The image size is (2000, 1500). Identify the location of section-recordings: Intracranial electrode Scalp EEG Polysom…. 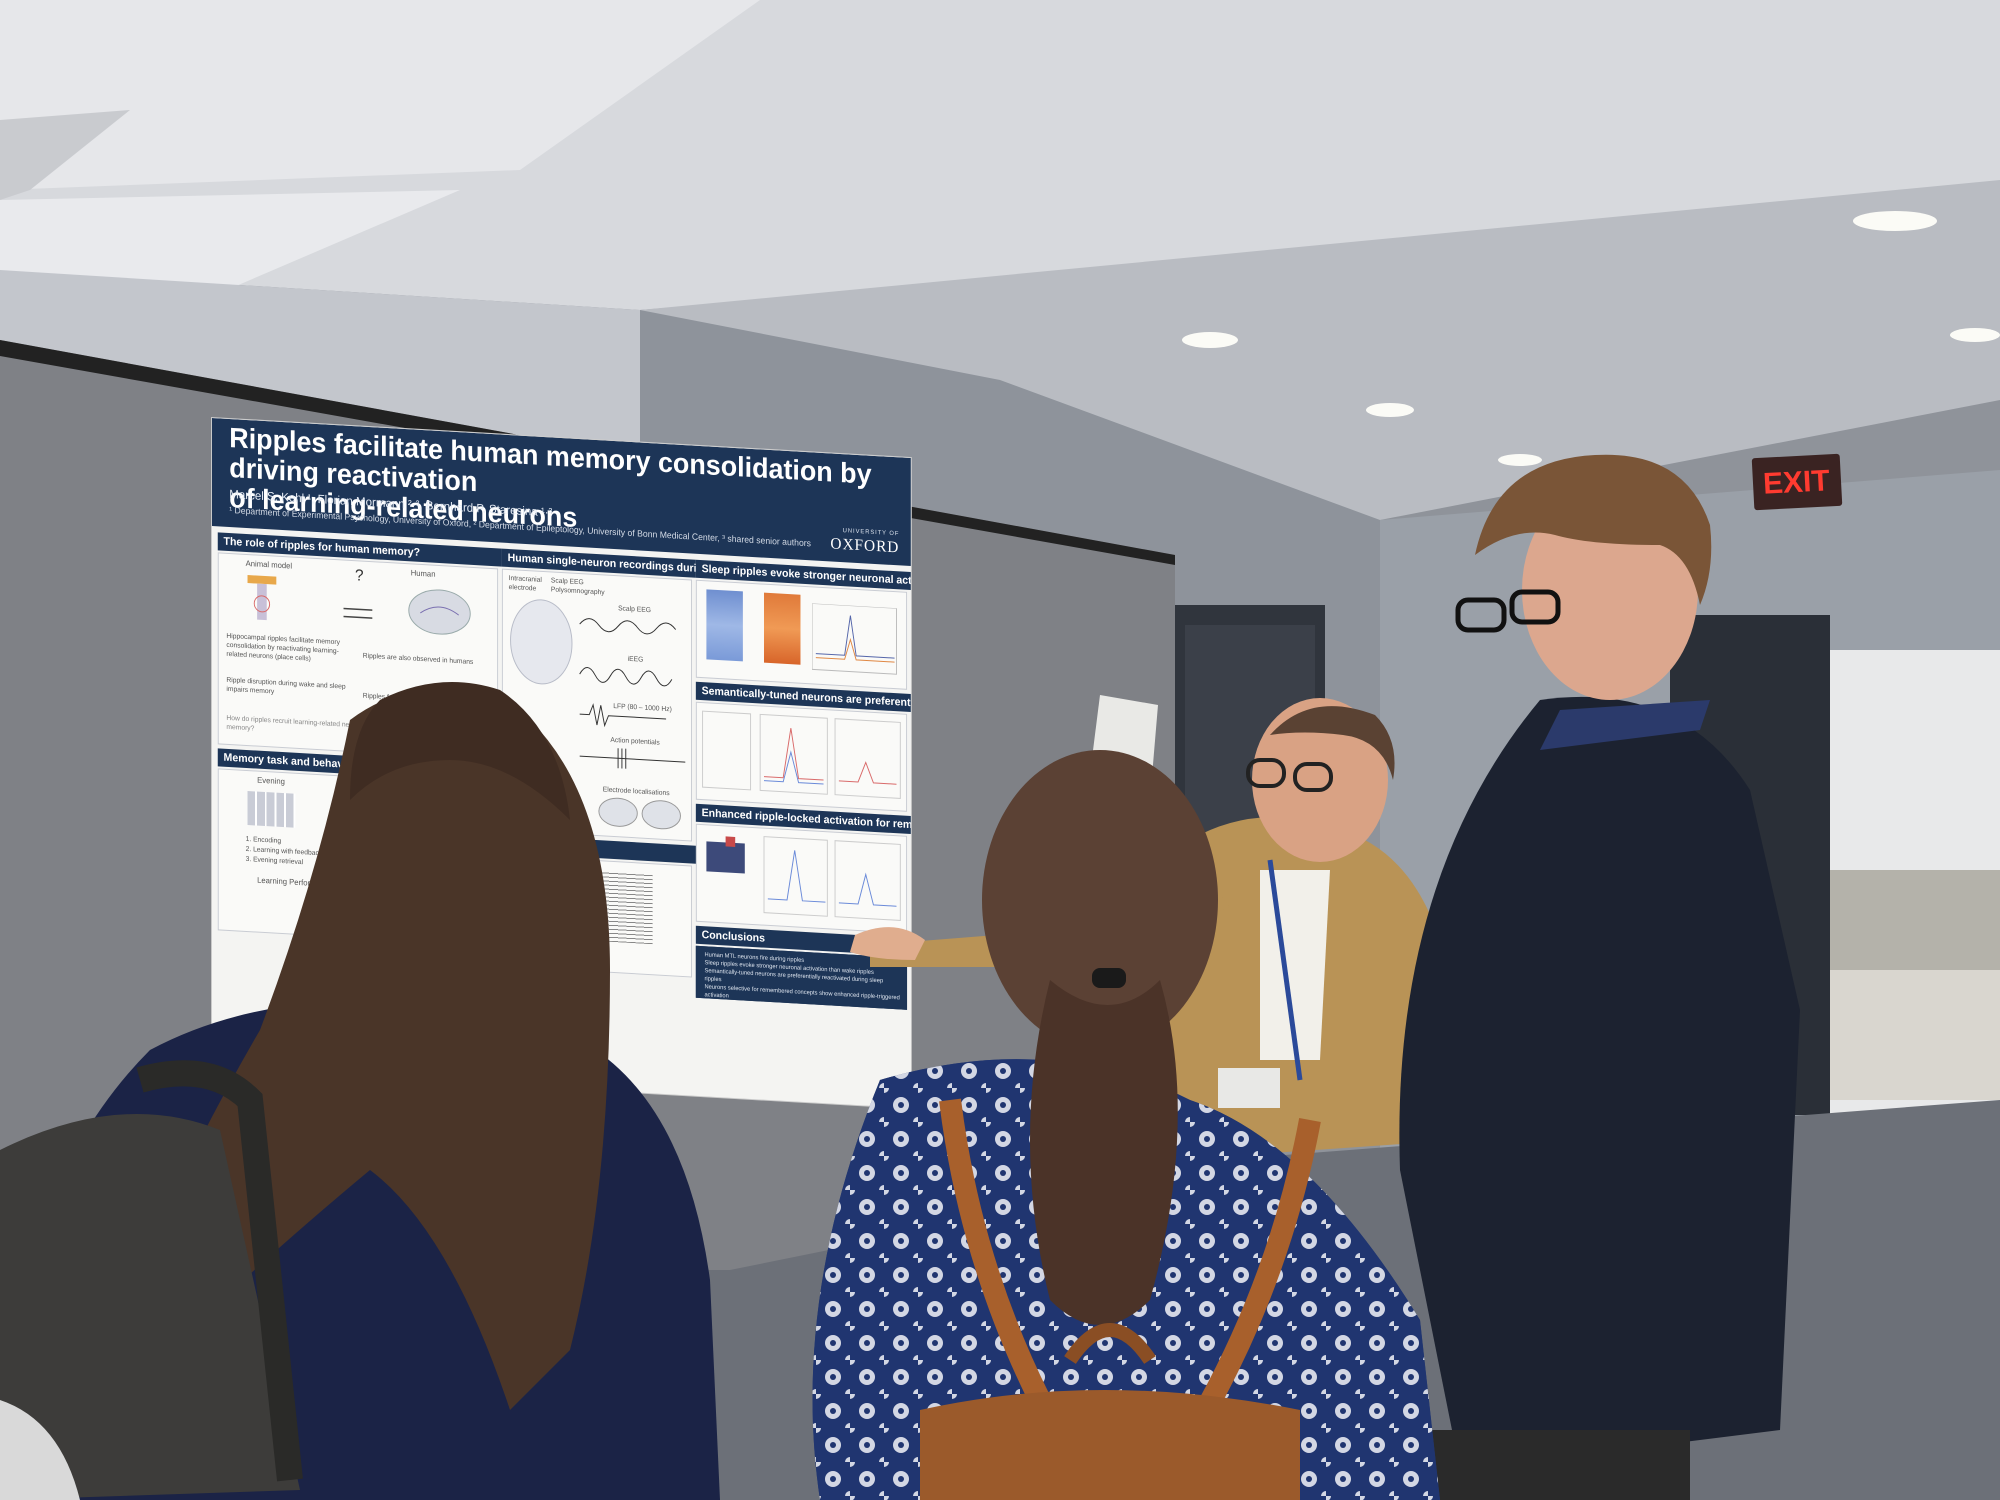
(596, 705).